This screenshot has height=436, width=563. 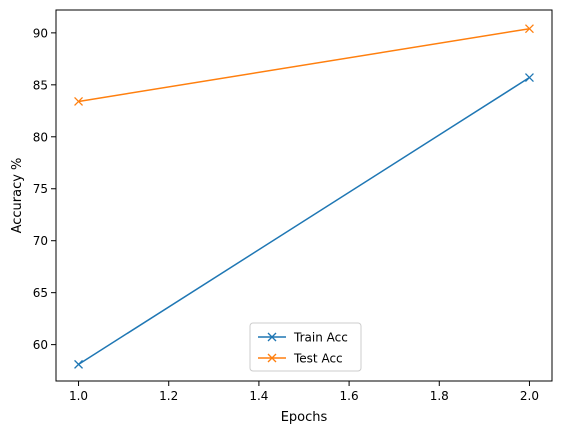 I want to click on y-tick-label: 90, so click(x=40, y=33).